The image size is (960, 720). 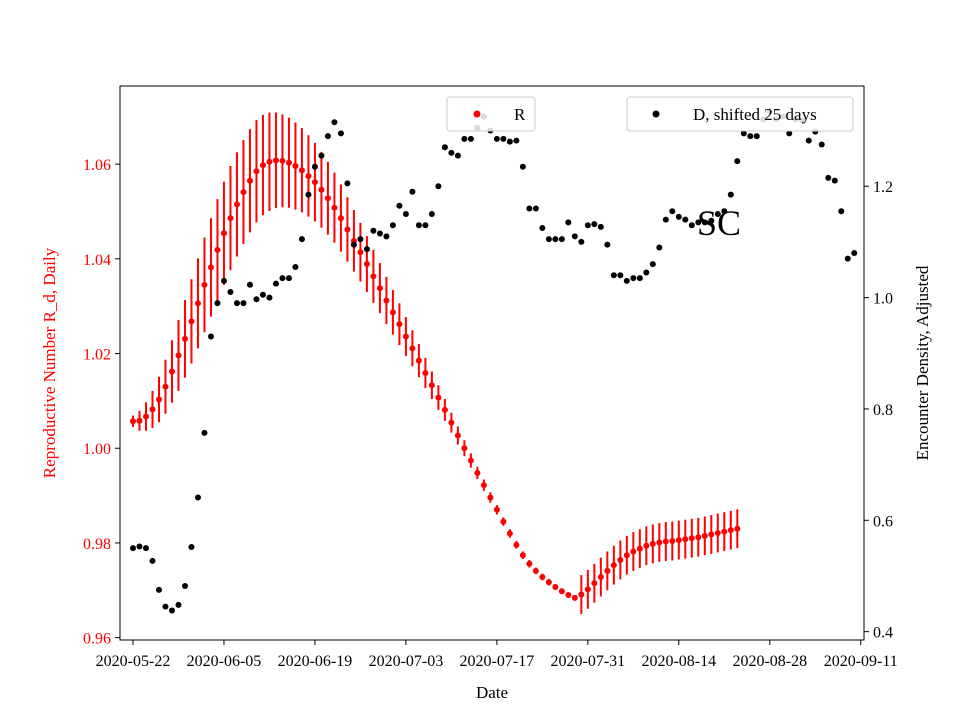 What do you see at coordinates (477, 114) in the screenshot?
I see `legend-r-marker` at bounding box center [477, 114].